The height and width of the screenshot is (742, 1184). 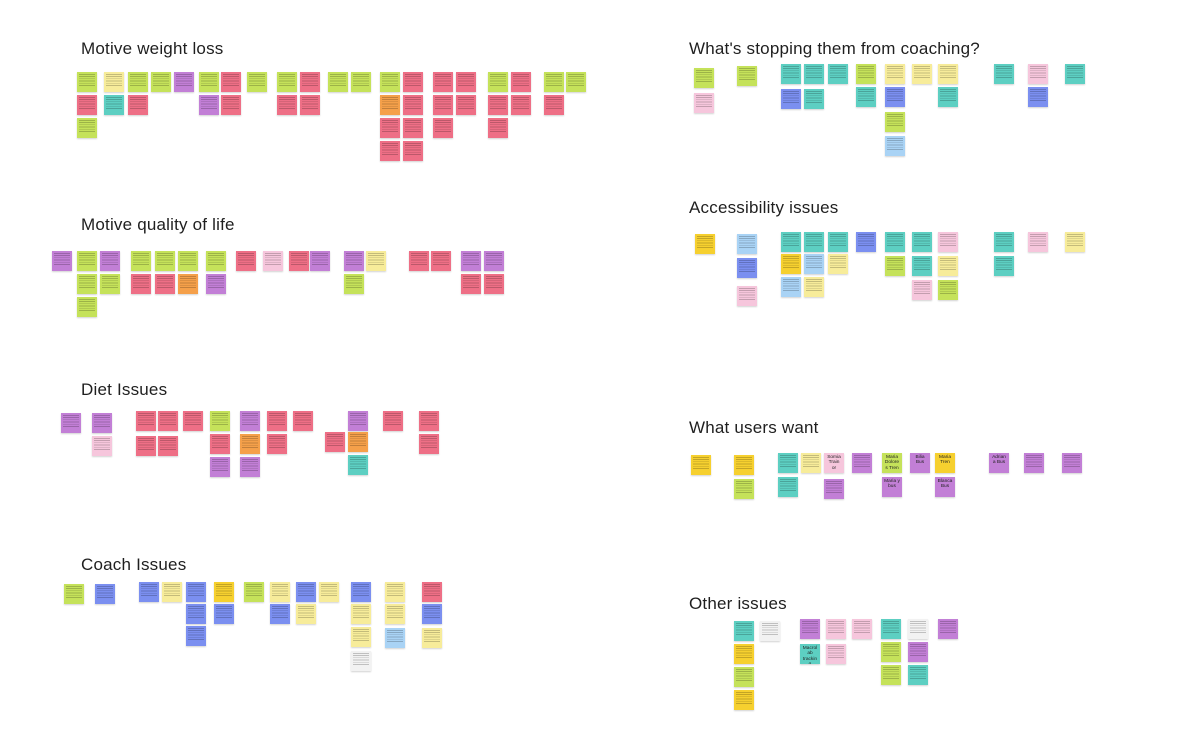 What do you see at coordinates (834, 463) in the screenshot?
I see `sticky-note: Somia Train or` at bounding box center [834, 463].